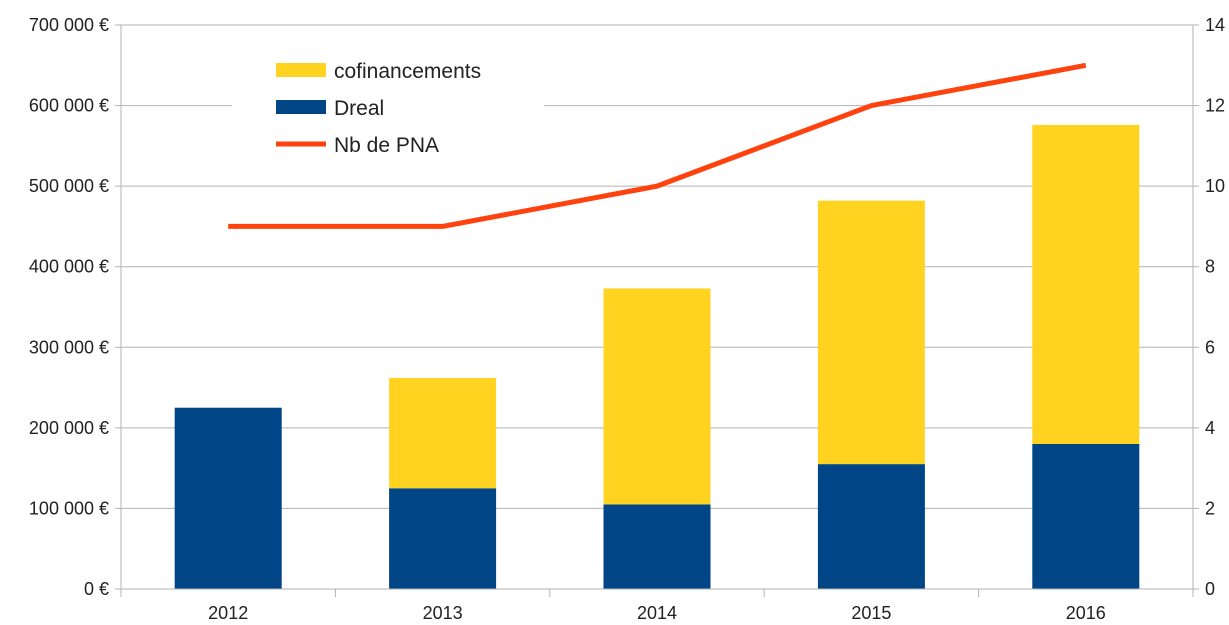  What do you see at coordinates (69, 106) in the screenshot?
I see `y-left-tick-label: 600 000 €` at bounding box center [69, 106].